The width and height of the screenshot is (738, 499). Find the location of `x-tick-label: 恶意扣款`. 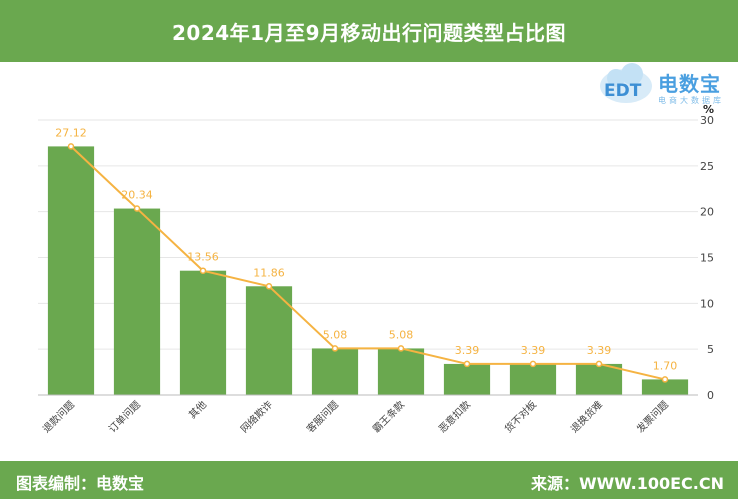

x-tick-label: 恶意扣款 is located at coordinates (454, 416).